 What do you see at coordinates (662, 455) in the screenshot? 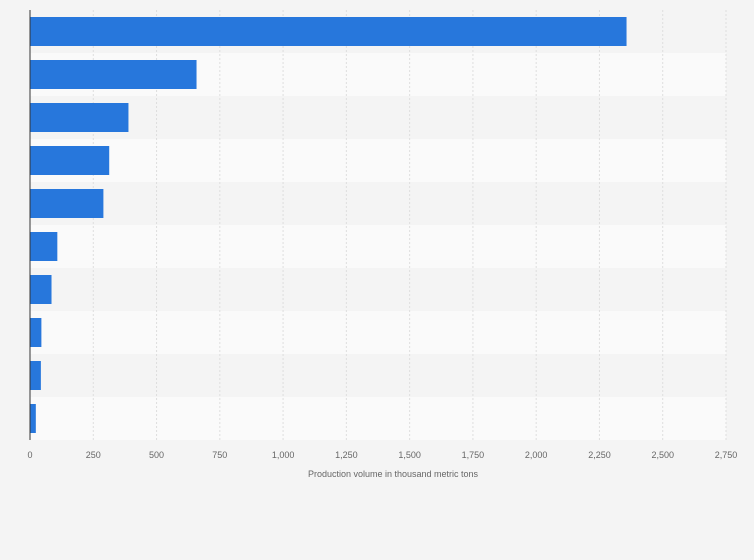
I see `x-tick-label: 2,500` at bounding box center [662, 455].